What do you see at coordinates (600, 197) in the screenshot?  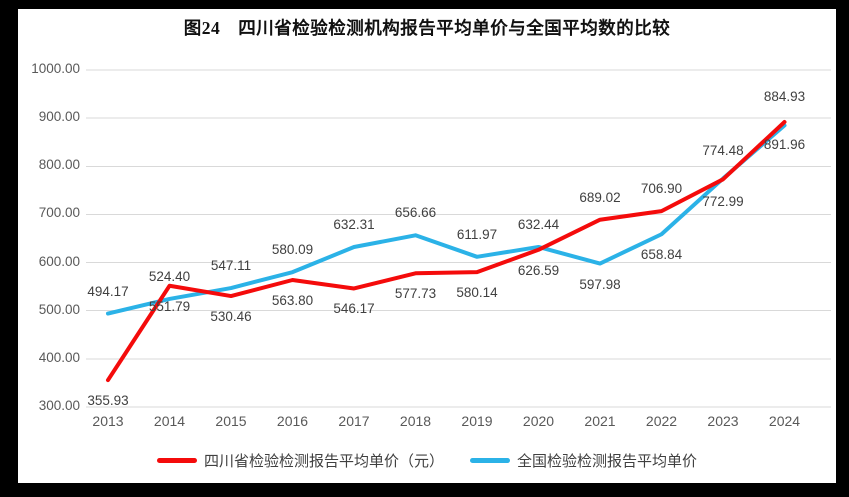 I see `data-label: 689.02` at bounding box center [600, 197].